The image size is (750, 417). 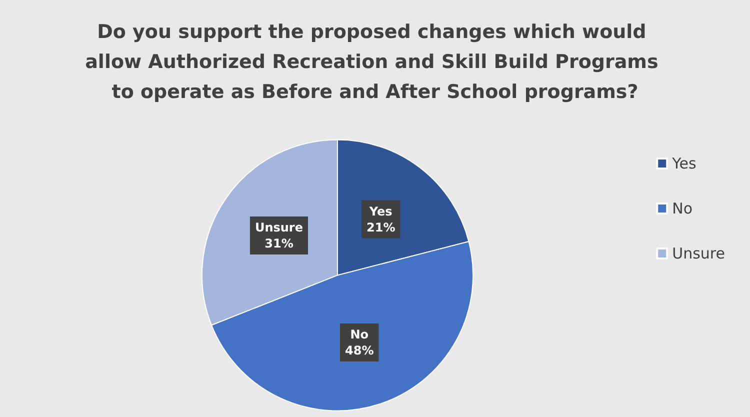 I want to click on legend-label: Unsure, so click(x=698, y=253).